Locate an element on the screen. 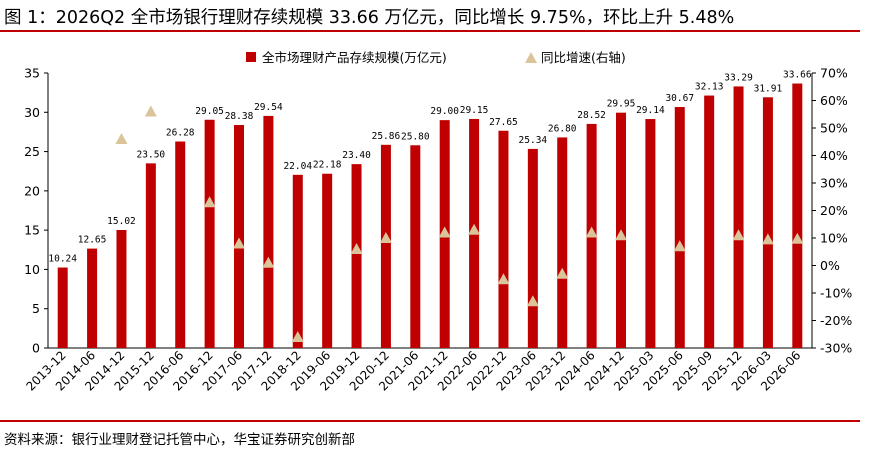  right-tick-label: 60% is located at coordinates (834, 100).